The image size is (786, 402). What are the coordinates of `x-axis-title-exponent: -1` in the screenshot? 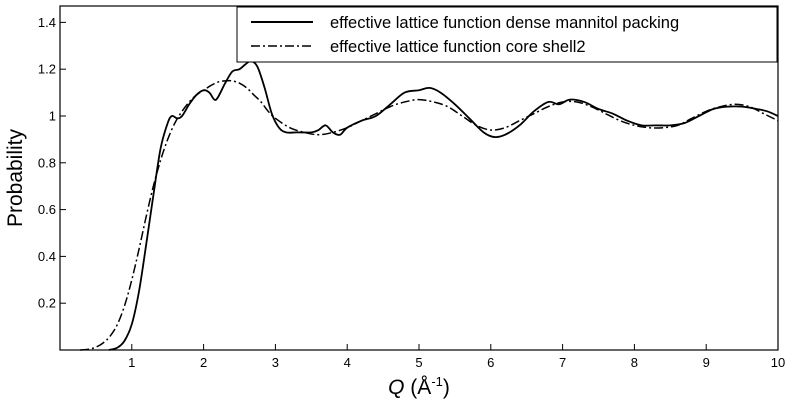 It's located at (437, 381).